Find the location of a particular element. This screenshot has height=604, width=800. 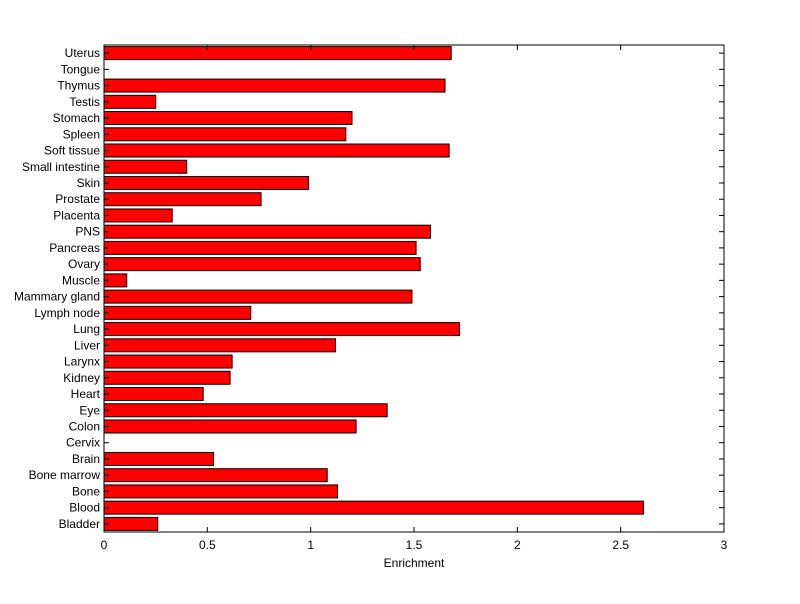

bar-spleen is located at coordinates (225, 134).